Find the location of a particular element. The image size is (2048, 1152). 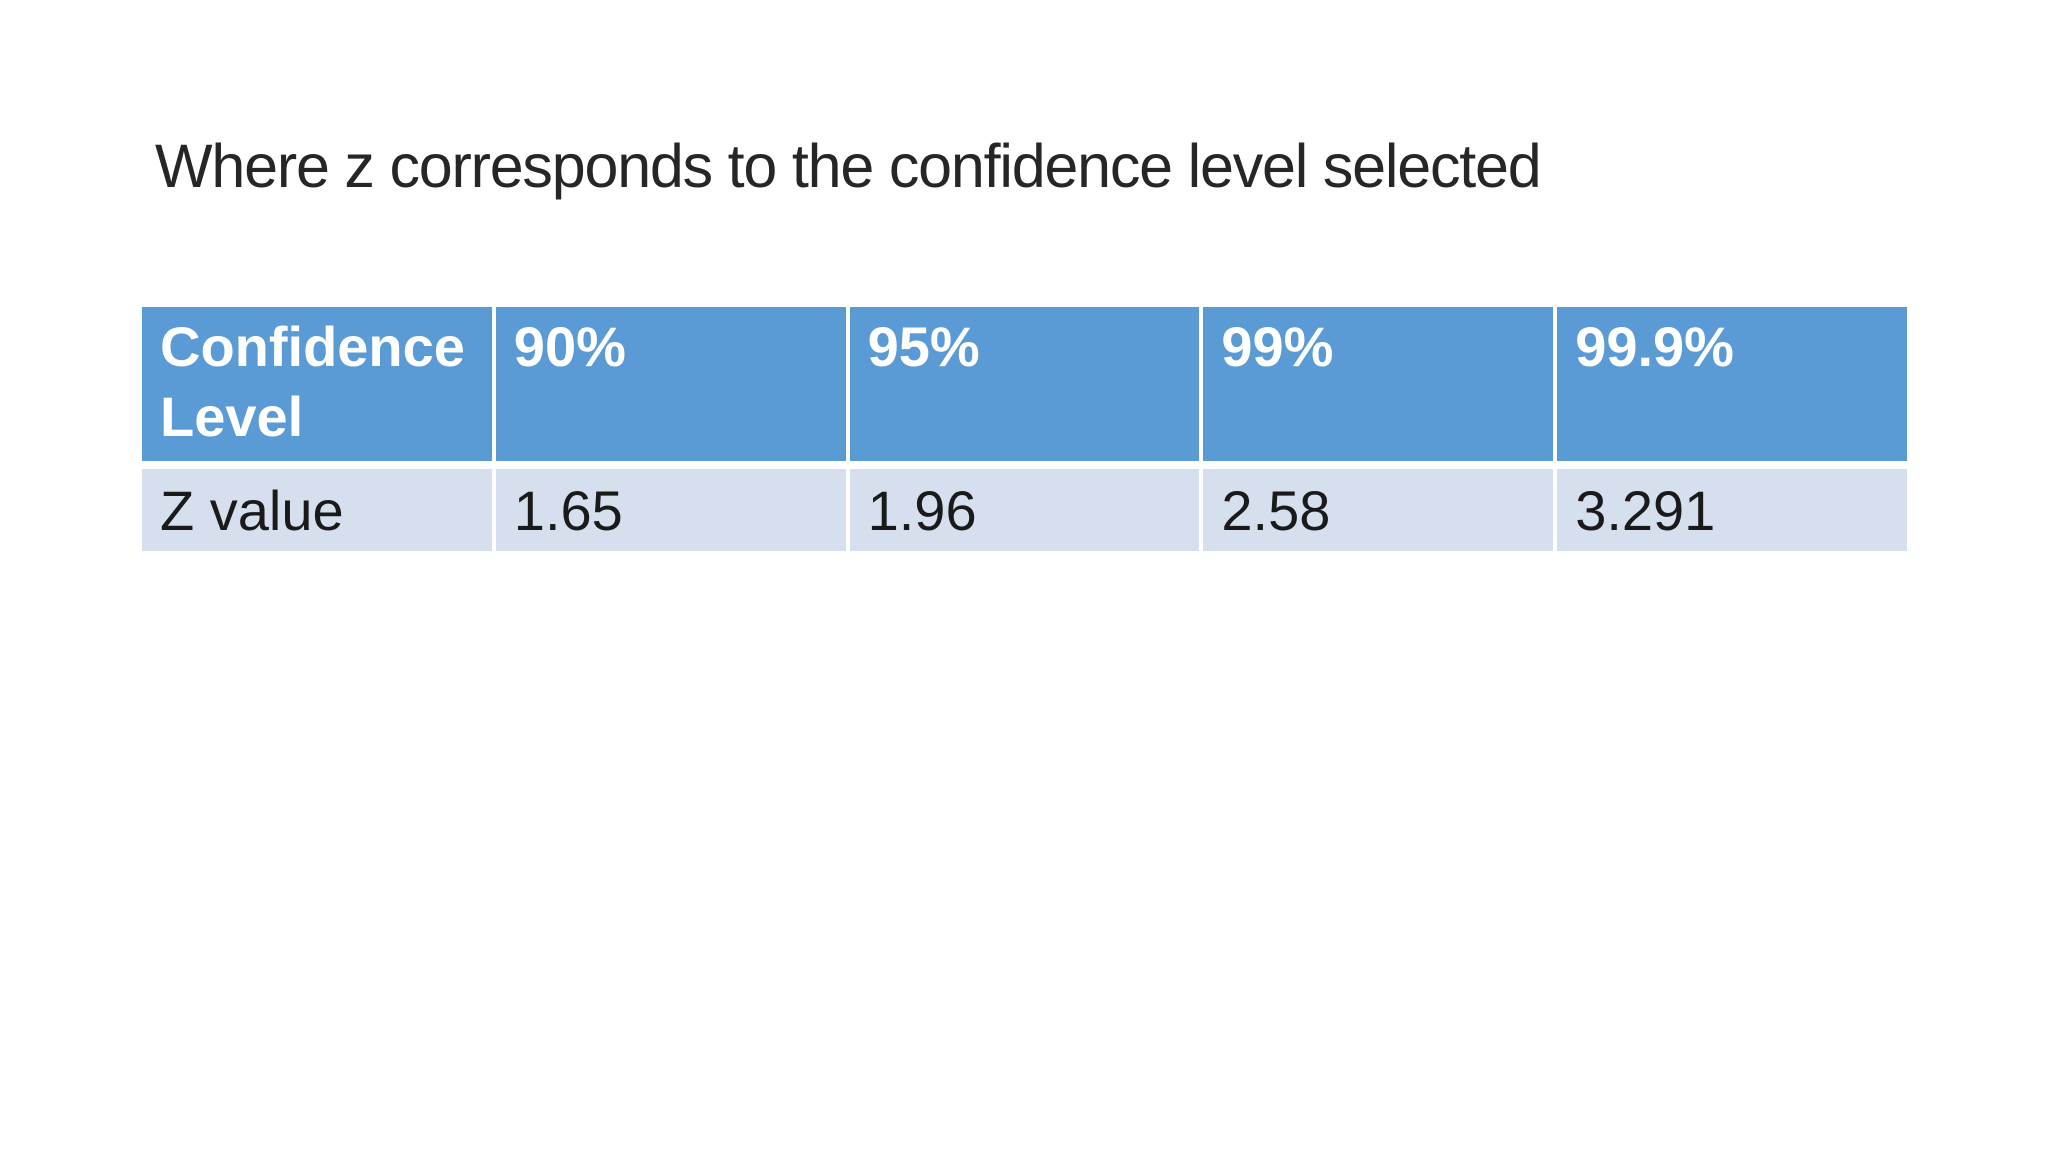

table-header-cell-95: 95% is located at coordinates (1026, 384).